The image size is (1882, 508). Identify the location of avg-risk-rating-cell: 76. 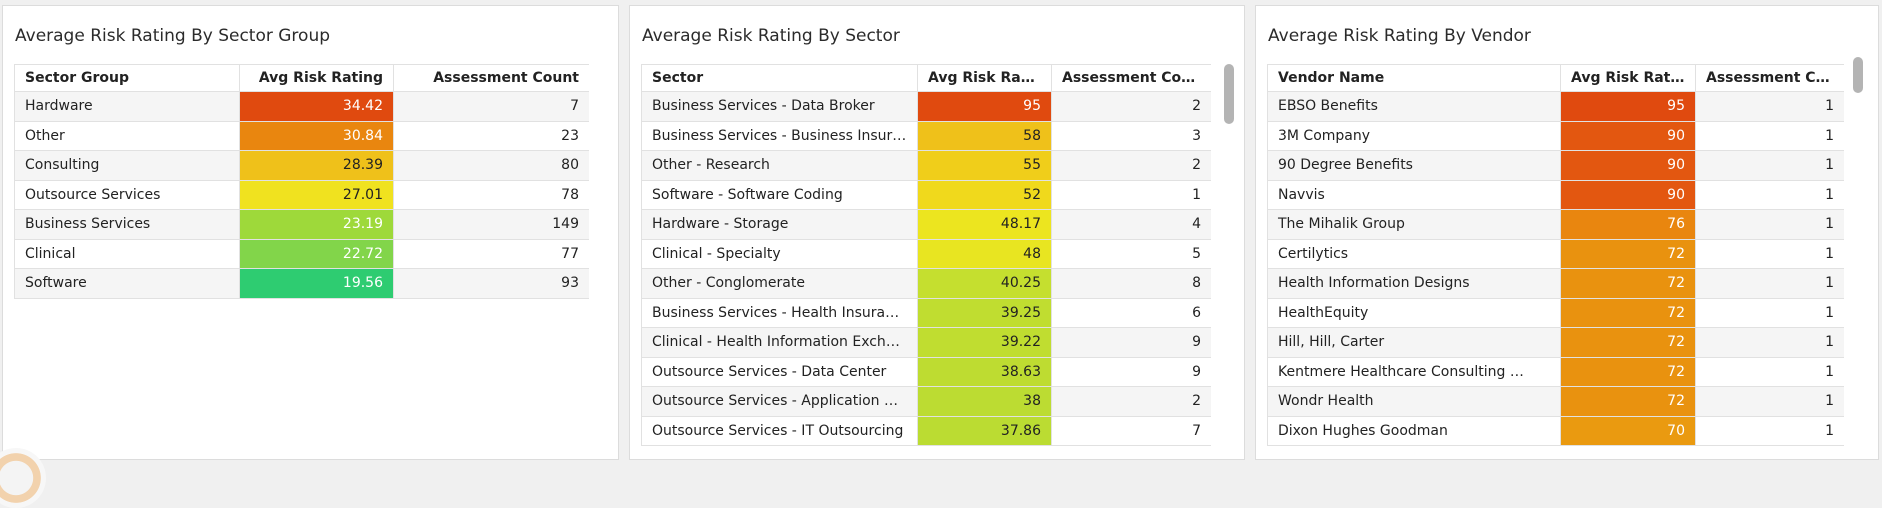
(1628, 224).